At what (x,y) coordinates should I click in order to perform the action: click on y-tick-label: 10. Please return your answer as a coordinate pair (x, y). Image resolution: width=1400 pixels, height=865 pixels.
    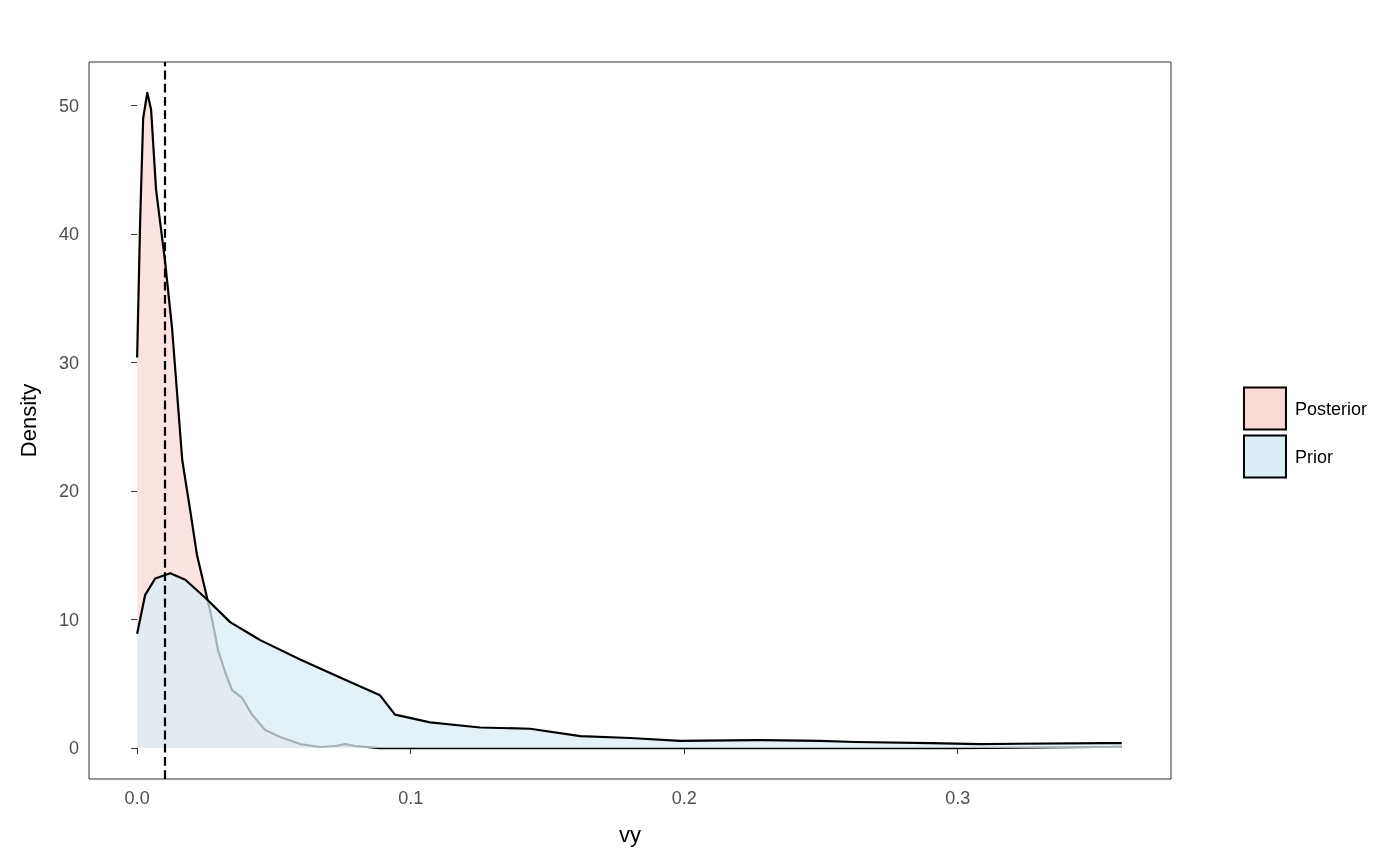
    Looking at the image, I should click on (68, 619).